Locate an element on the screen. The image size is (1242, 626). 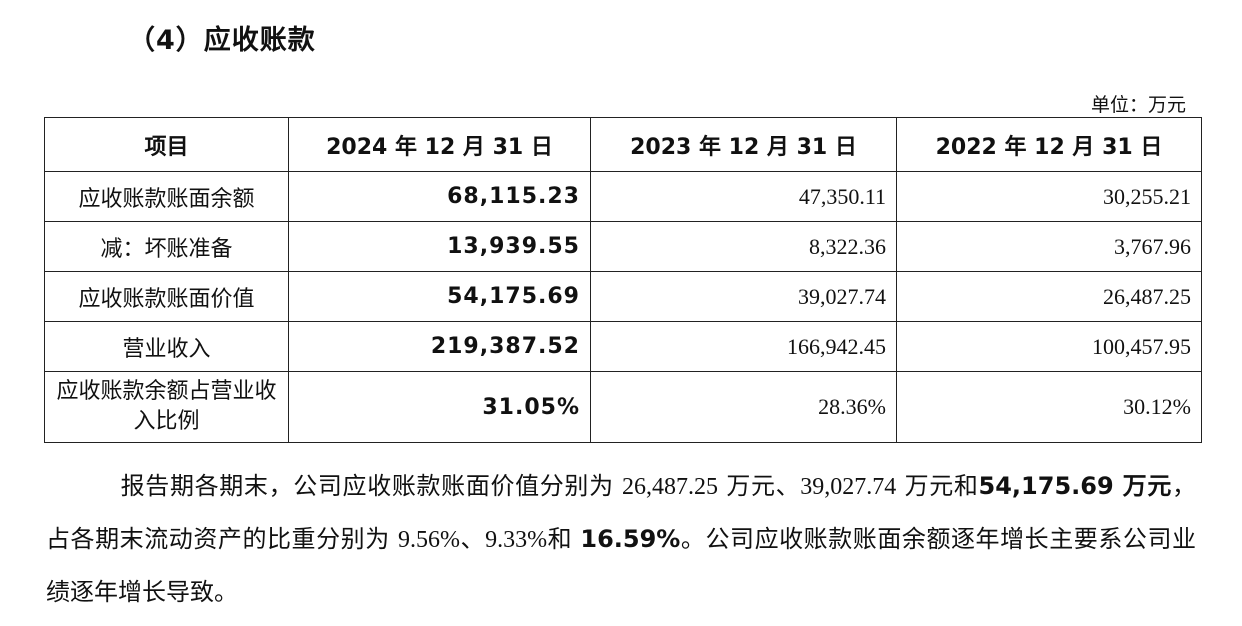
cell-2023: 39,027.74 is located at coordinates (743, 296).